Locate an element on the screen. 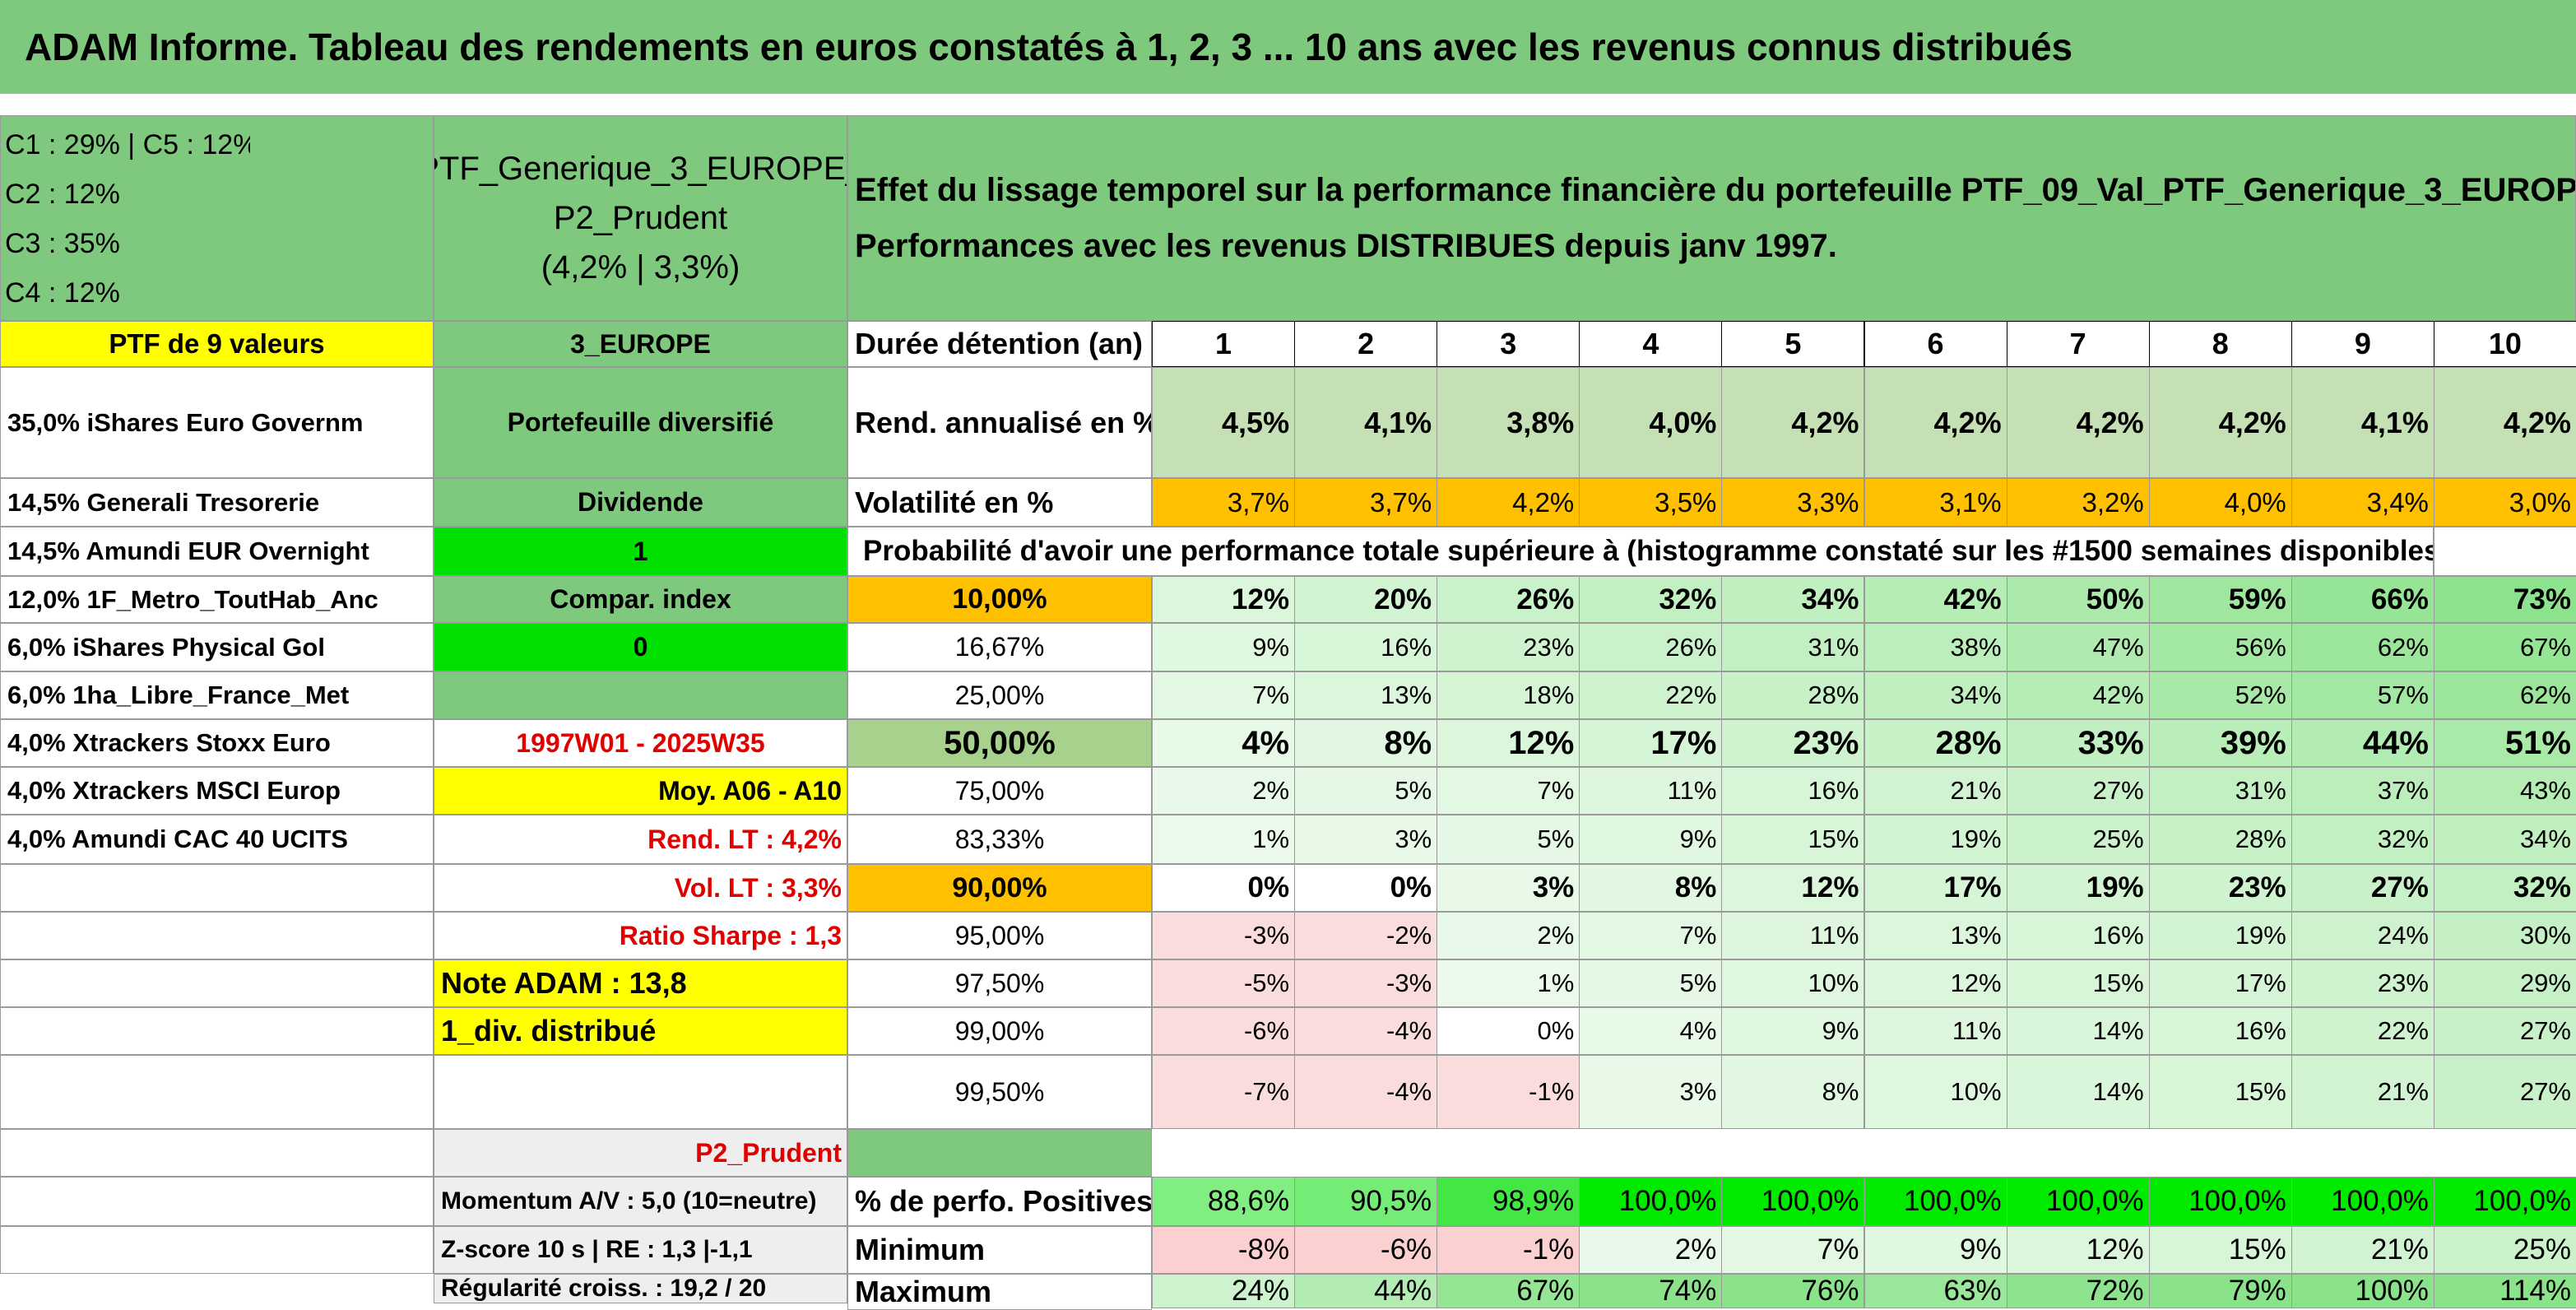 The width and height of the screenshot is (2576, 1310). probability-cell: -4% is located at coordinates (1366, 1031).